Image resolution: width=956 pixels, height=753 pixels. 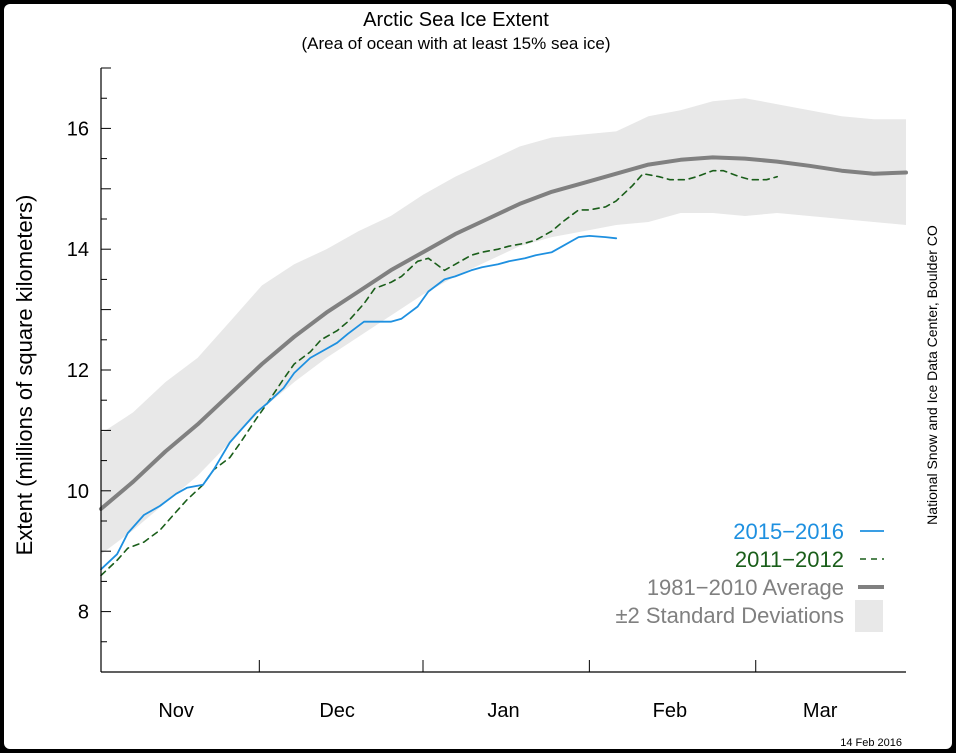 What do you see at coordinates (871, 743) in the screenshot?
I see `date-stamp: 14 Feb 2016` at bounding box center [871, 743].